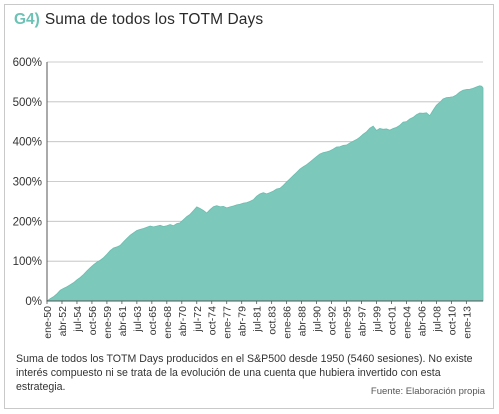 This screenshot has height=414, width=499. What do you see at coordinates (452, 320) in the screenshot?
I see `x-tick-label: oct-10` at bounding box center [452, 320].